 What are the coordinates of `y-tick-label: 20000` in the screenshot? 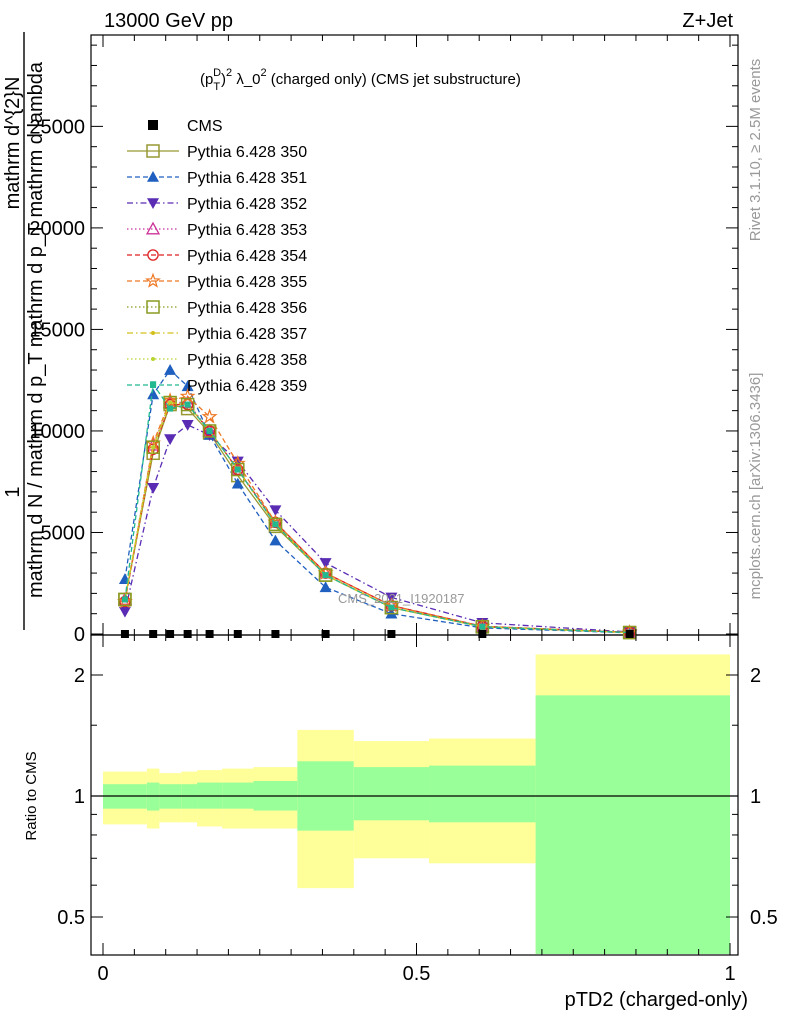 It's located at (57, 229).